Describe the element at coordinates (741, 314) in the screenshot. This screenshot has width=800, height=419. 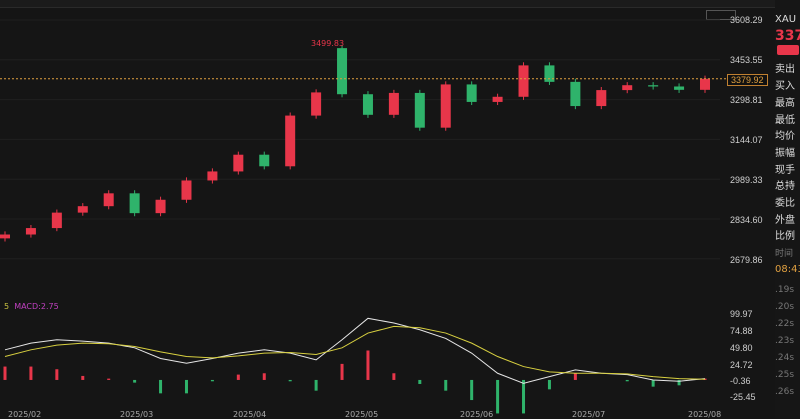
I see `macd-axis-label: 99.97` at that location.